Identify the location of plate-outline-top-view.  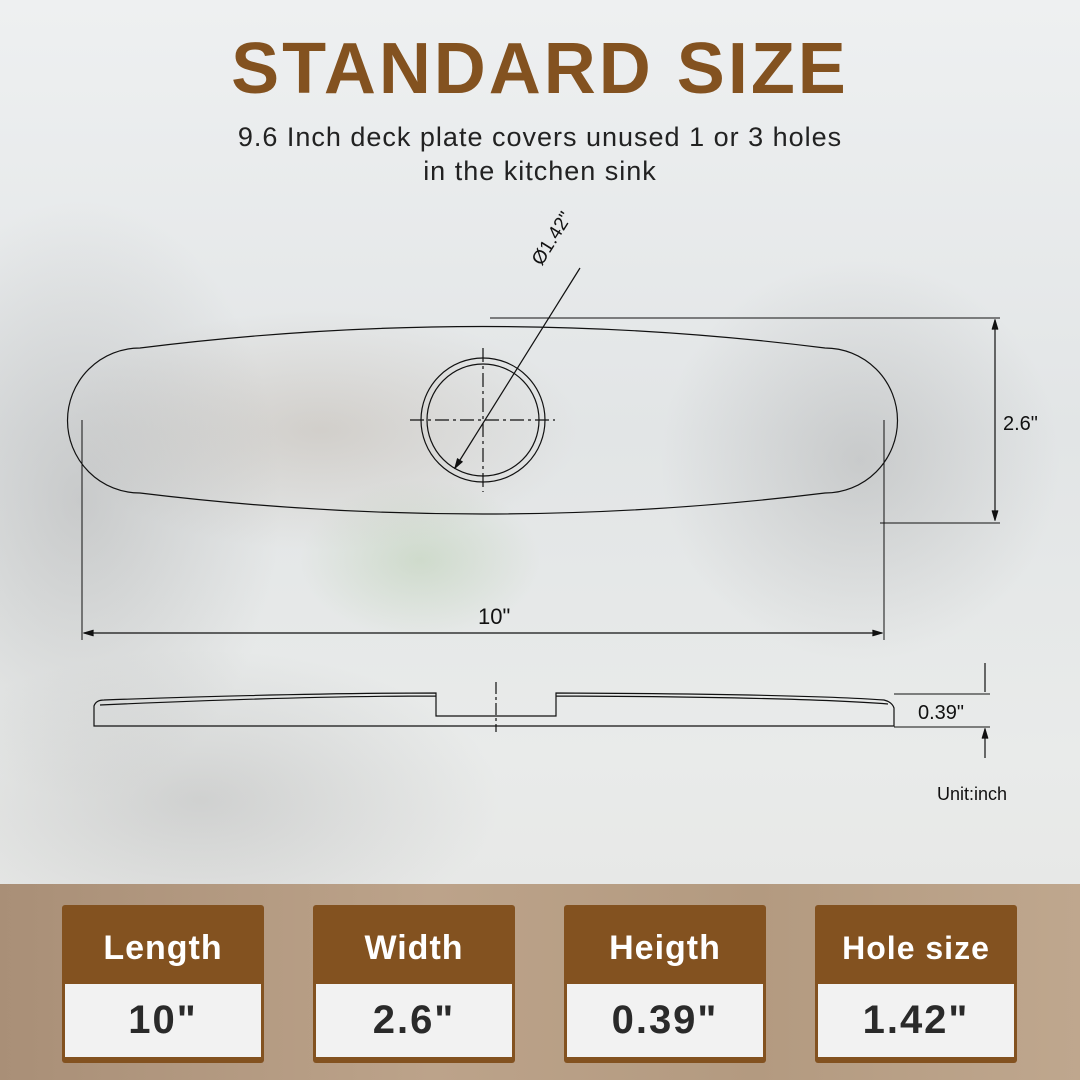
(482, 420).